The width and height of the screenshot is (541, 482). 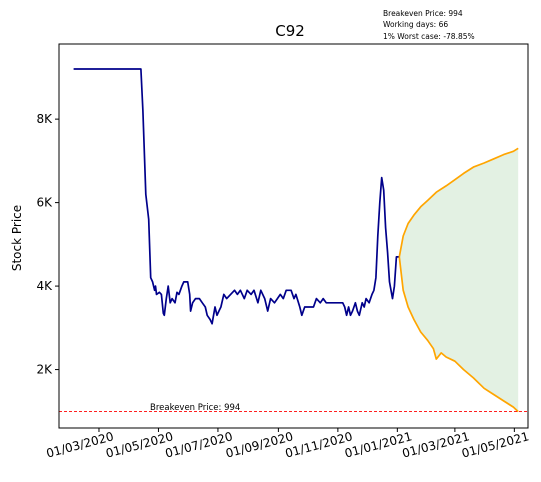 What do you see at coordinates (44, 119) in the screenshot?
I see `y-tick-label: 8K` at bounding box center [44, 119].